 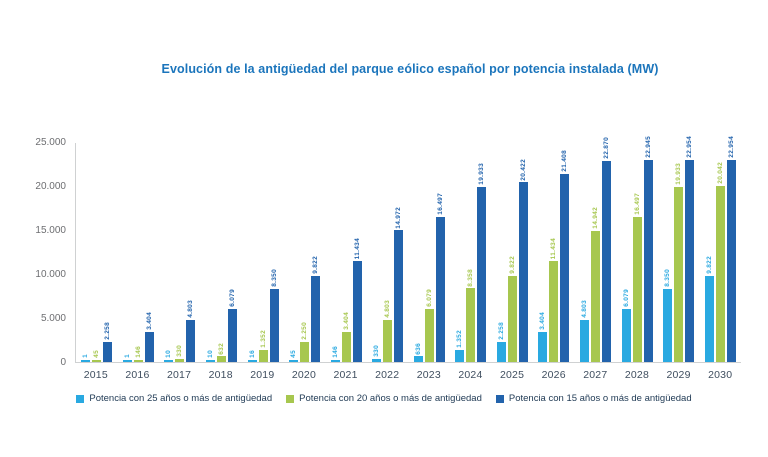 What do you see at coordinates (191, 340) in the screenshot?
I see `bar-series_15-2017` at bounding box center [191, 340].